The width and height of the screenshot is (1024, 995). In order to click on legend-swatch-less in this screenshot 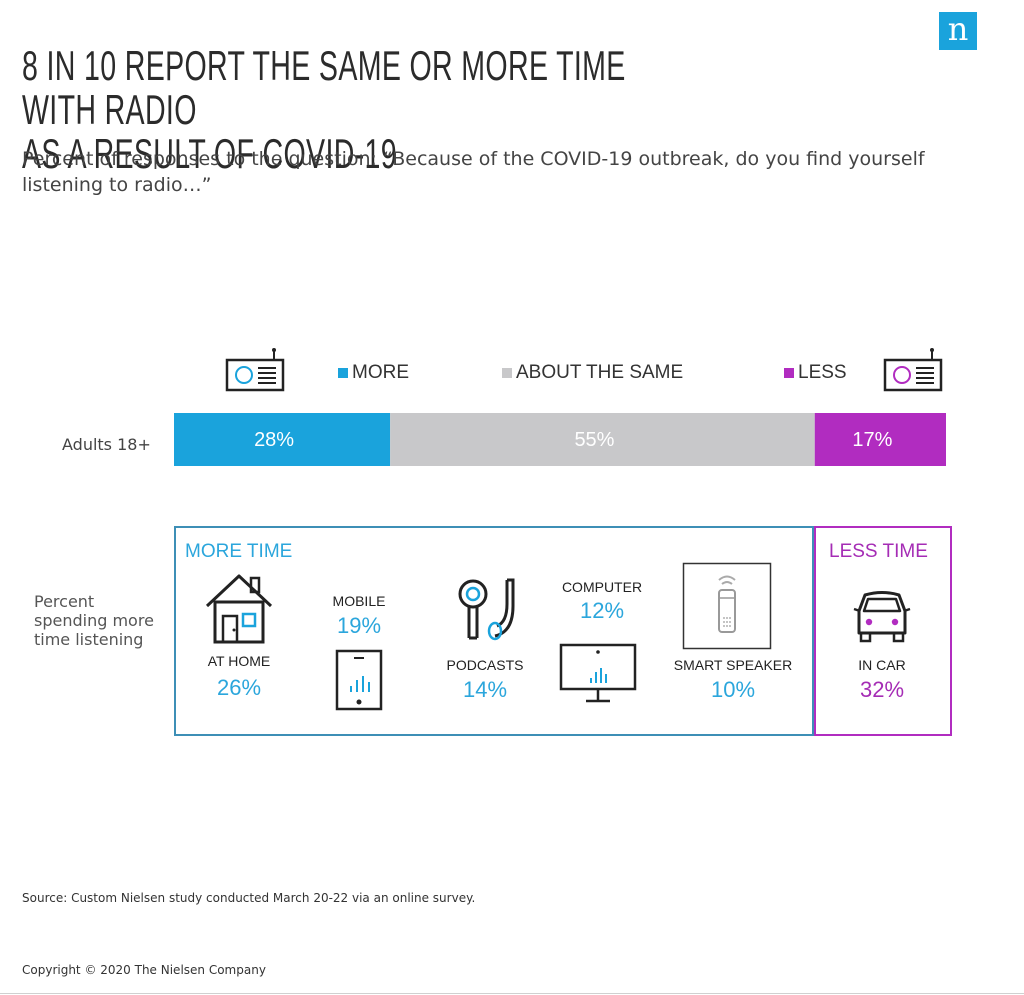, I will do `click(789, 373)`.